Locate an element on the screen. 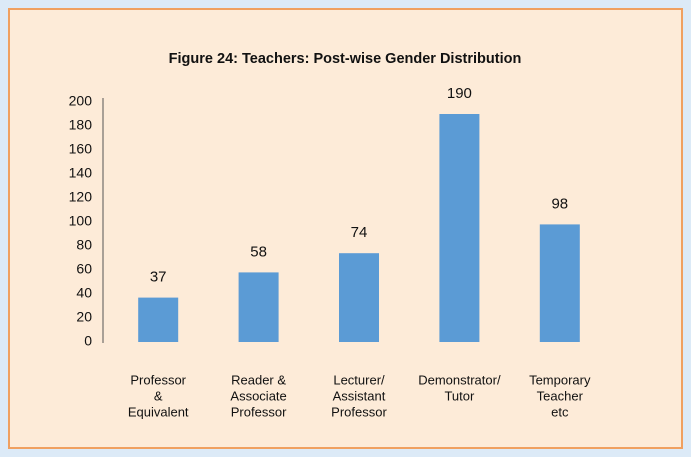 The height and width of the screenshot is (462, 691). y-tick-label: 180 is located at coordinates (81, 125).